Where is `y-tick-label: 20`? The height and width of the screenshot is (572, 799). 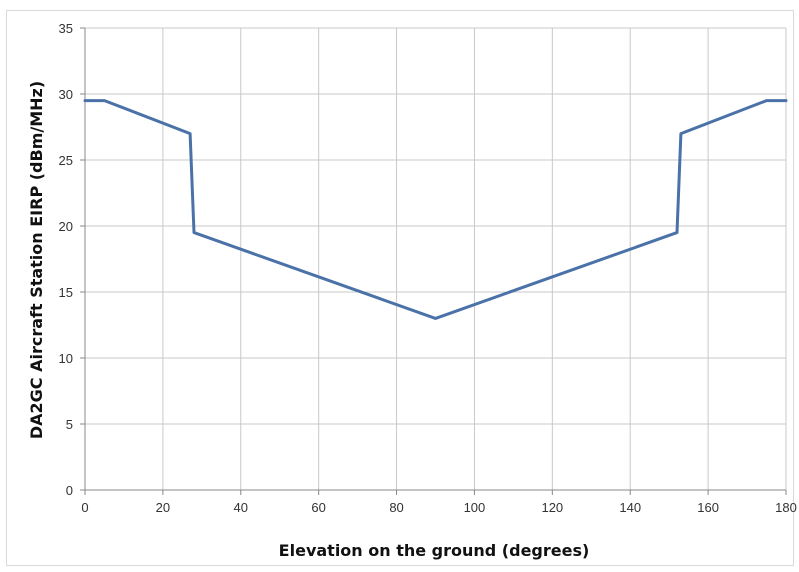 y-tick-label: 20 is located at coordinates (66, 226).